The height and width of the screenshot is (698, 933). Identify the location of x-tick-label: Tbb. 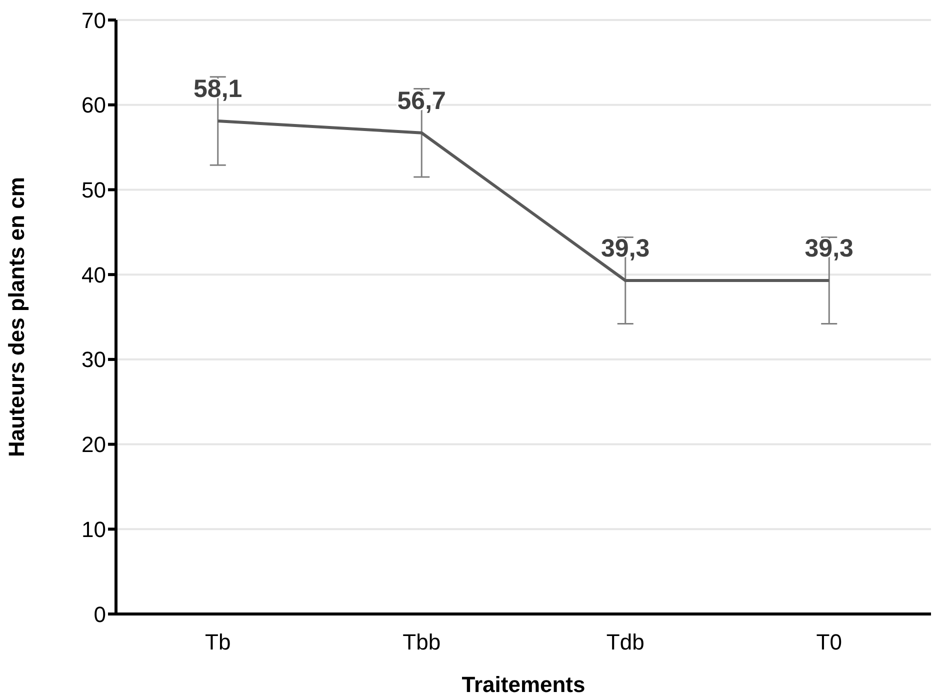
(421, 642).